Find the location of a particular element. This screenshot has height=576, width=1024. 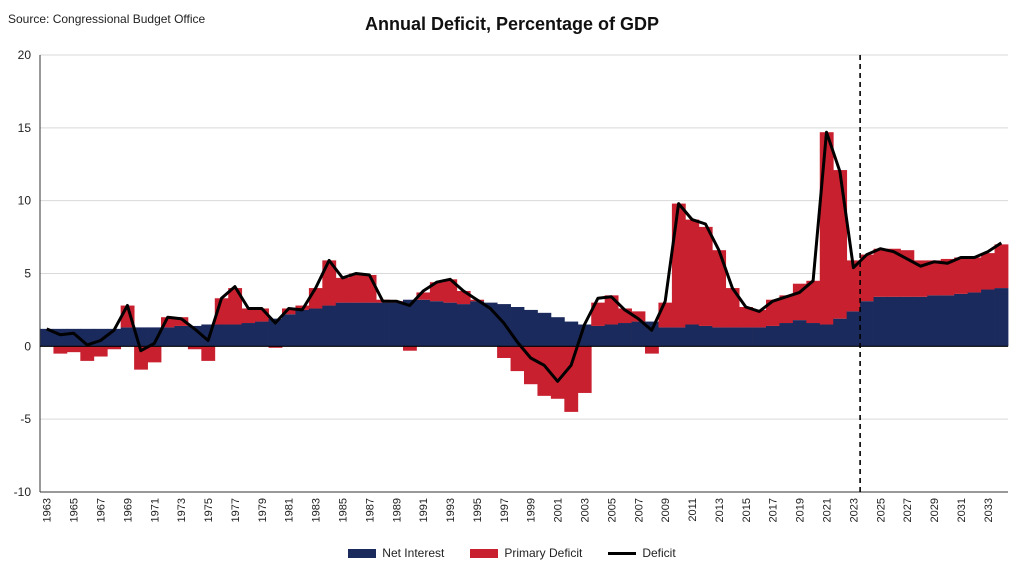

x-tick-label: 2001 is located at coordinates (559, 510).